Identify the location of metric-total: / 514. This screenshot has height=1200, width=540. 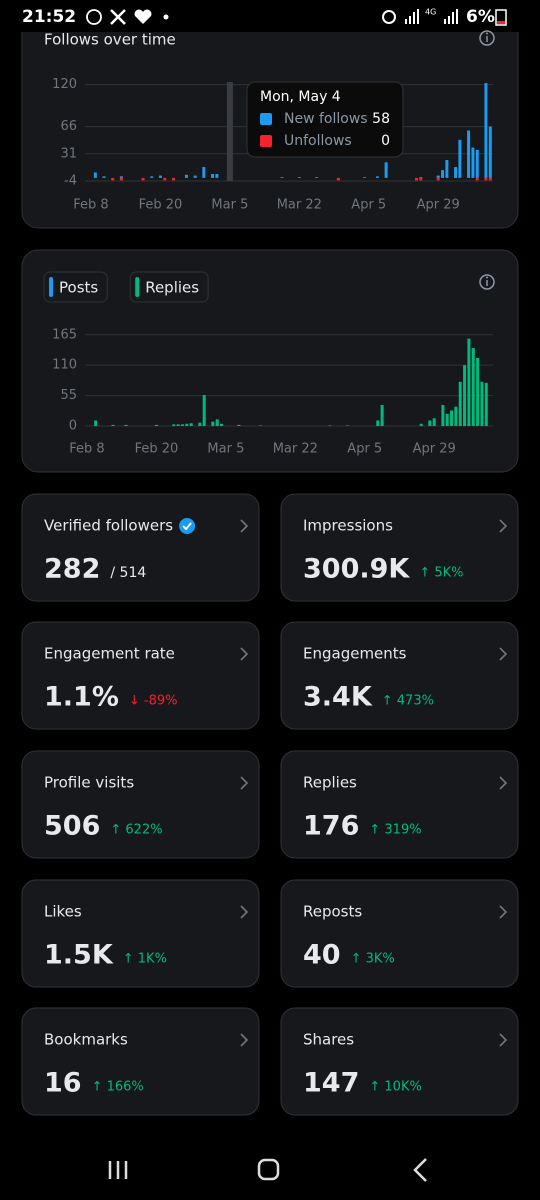
(128, 573).